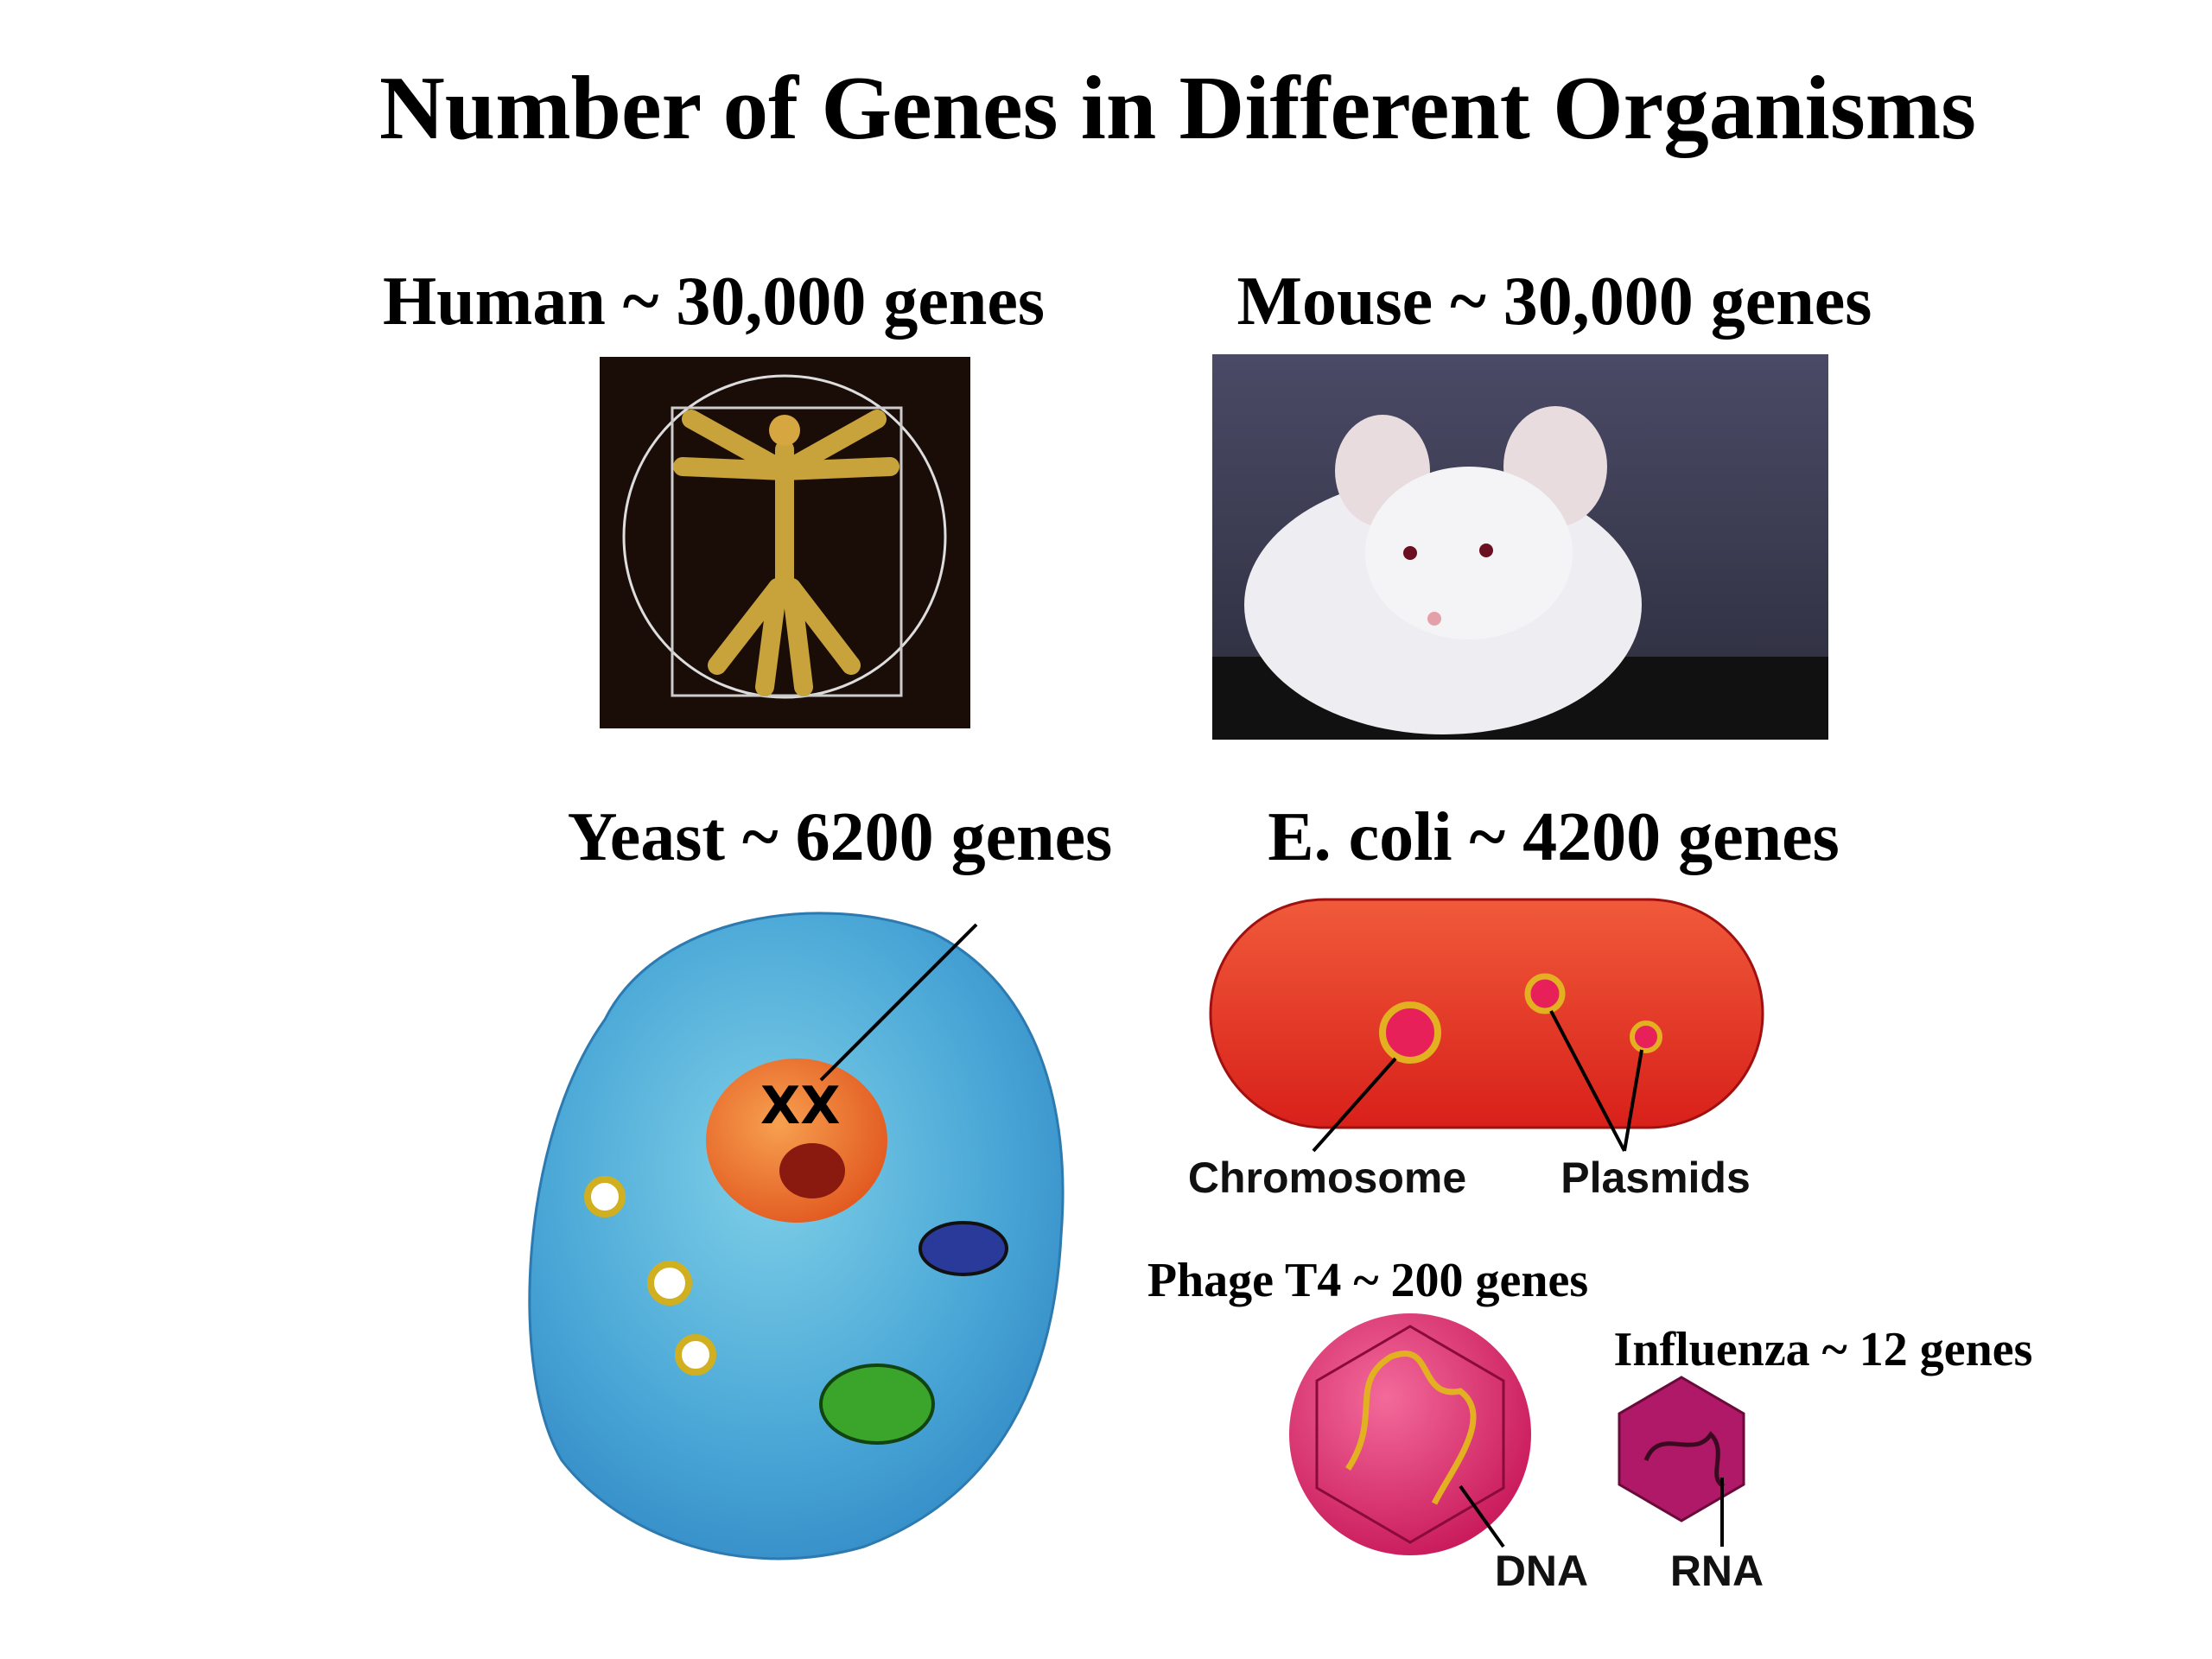 This screenshot has width=2212, height=1659. I want to click on diagram-label: DNA, so click(1541, 1571).